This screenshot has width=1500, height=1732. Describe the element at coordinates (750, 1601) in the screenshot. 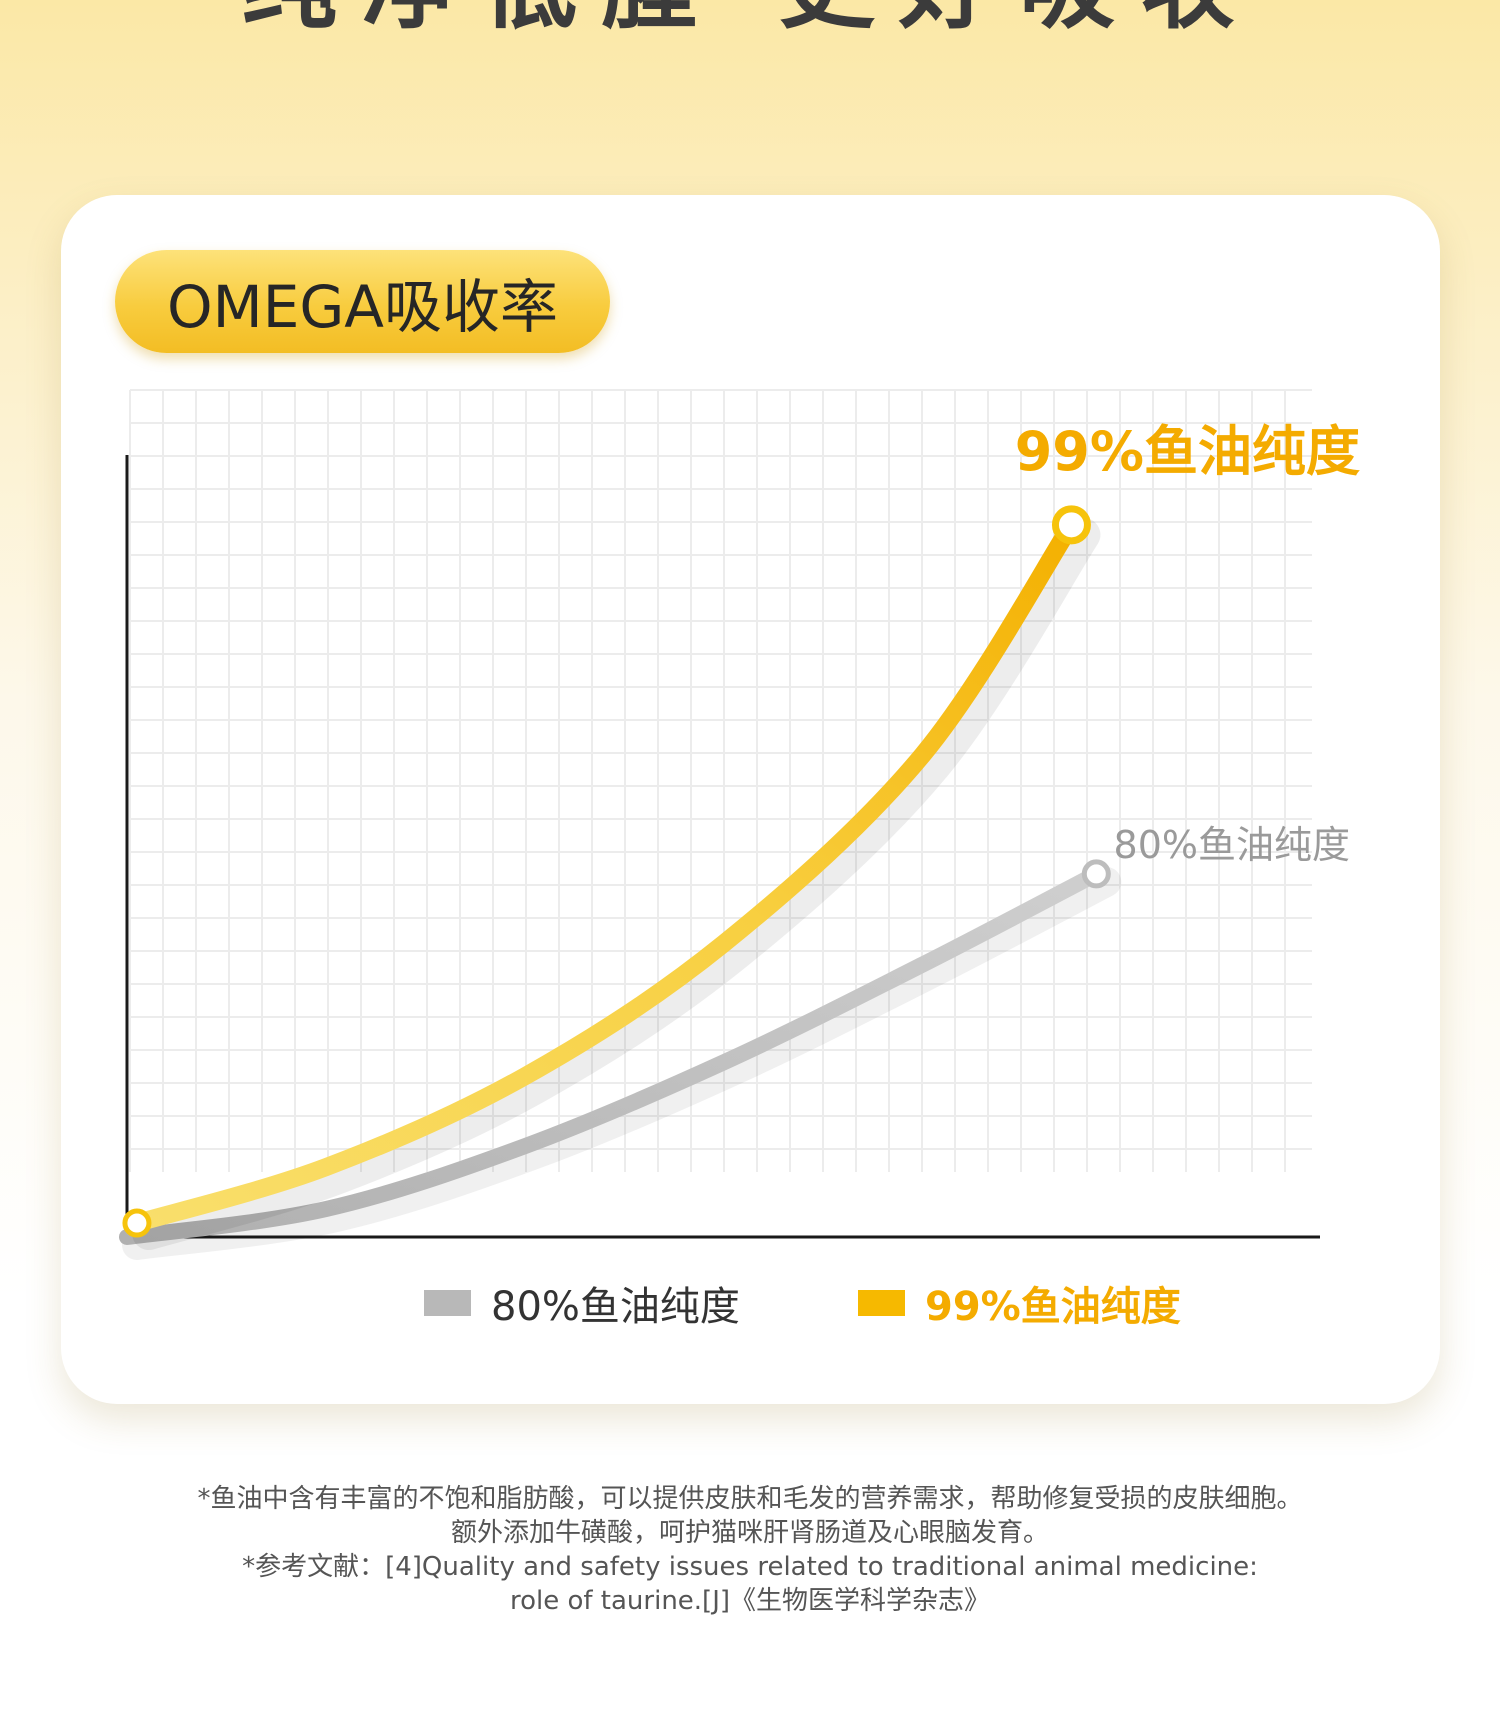

I see `footnote-line-4: role of taurine.[J]《生物医学科学杂志》` at that location.